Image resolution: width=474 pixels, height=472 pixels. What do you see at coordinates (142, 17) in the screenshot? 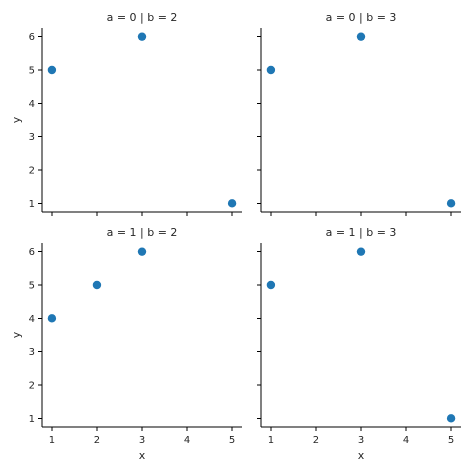
I see `facet-title: a = 0 | b = 2` at bounding box center [142, 17].